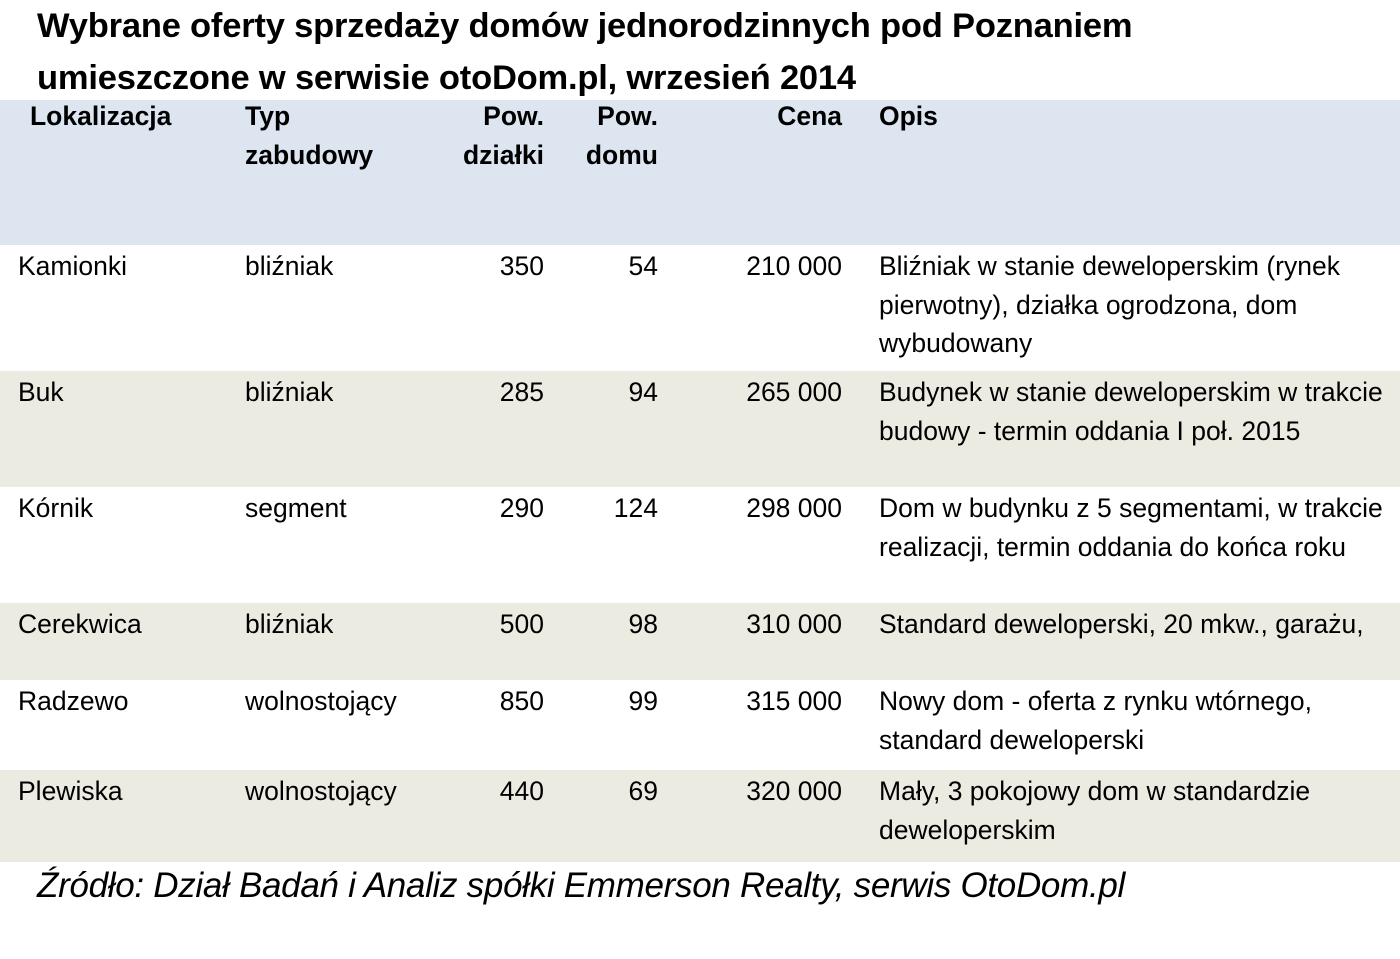 The height and width of the screenshot is (959, 1400). Describe the element at coordinates (794, 791) in the screenshot. I see `cell-cena: 320 000` at that location.